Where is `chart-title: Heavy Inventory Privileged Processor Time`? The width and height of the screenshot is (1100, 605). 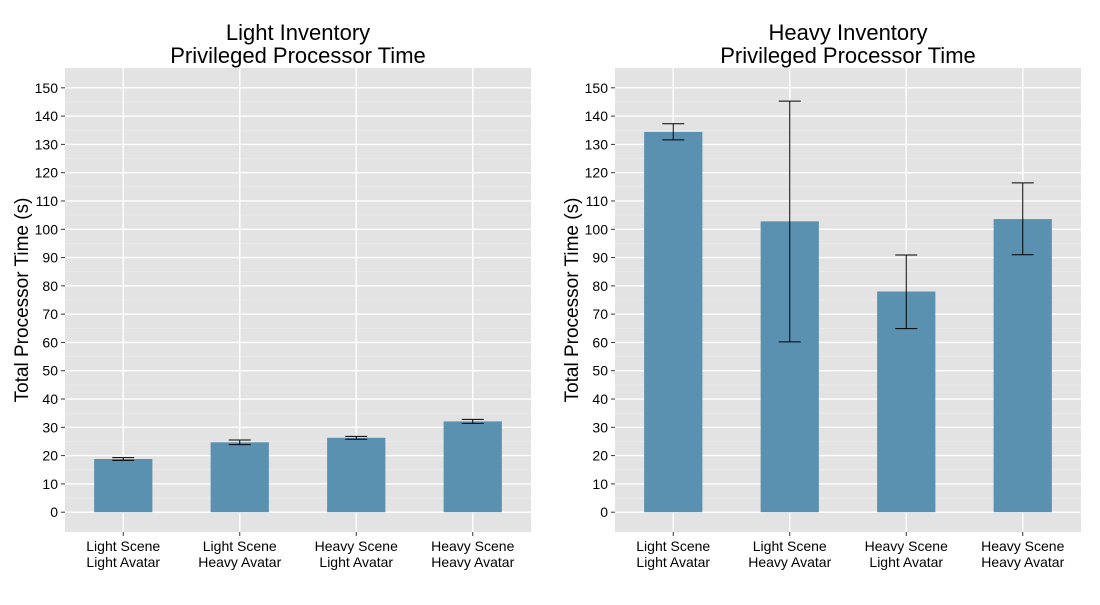 chart-title: Heavy Inventory Privileged Processor Time is located at coordinates (848, 44).